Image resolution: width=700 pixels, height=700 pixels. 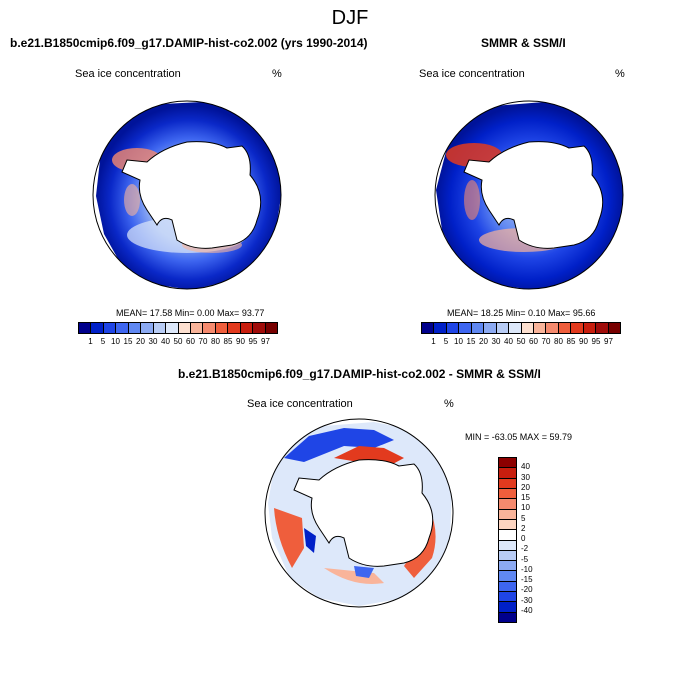 I want to click on diff-colorbar, so click(x=507, y=540).